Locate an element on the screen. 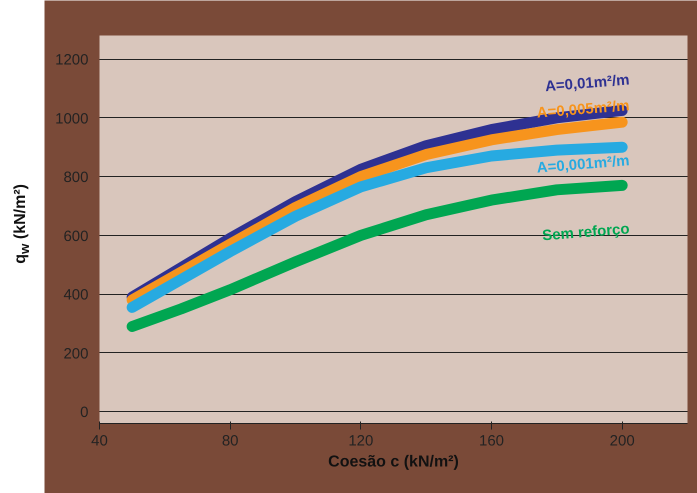 This screenshot has height=493, width=697. x-tick-label: 160 is located at coordinates (491, 441).